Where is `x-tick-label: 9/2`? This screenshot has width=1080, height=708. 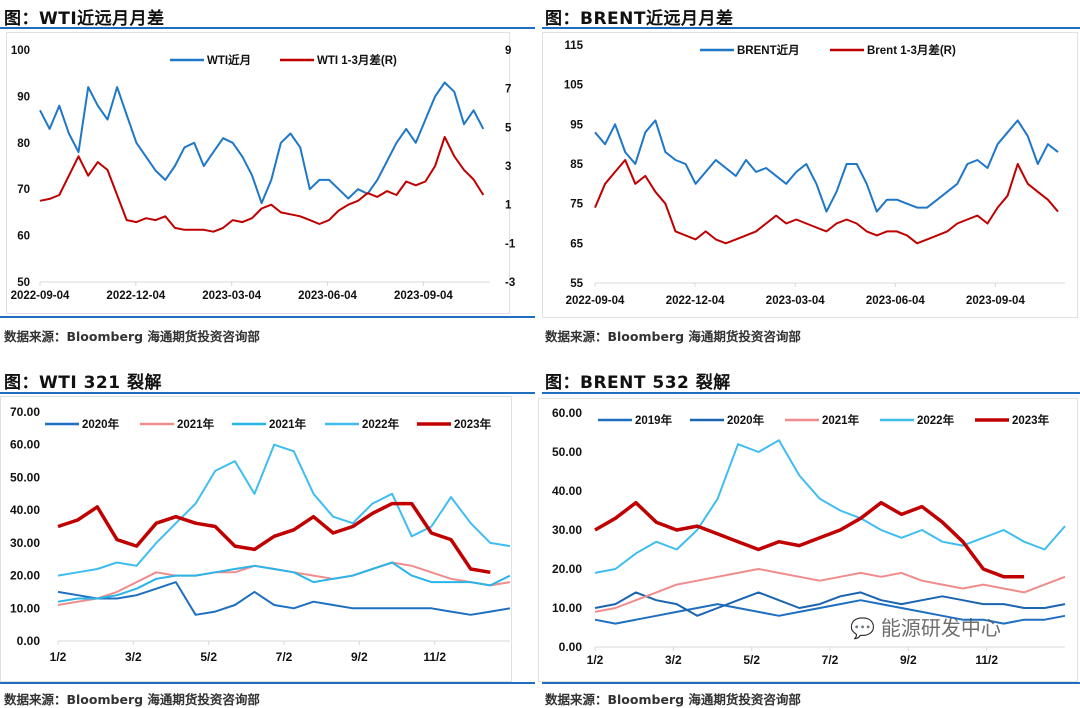
x-tick-label: 9/2 is located at coordinates (359, 657).